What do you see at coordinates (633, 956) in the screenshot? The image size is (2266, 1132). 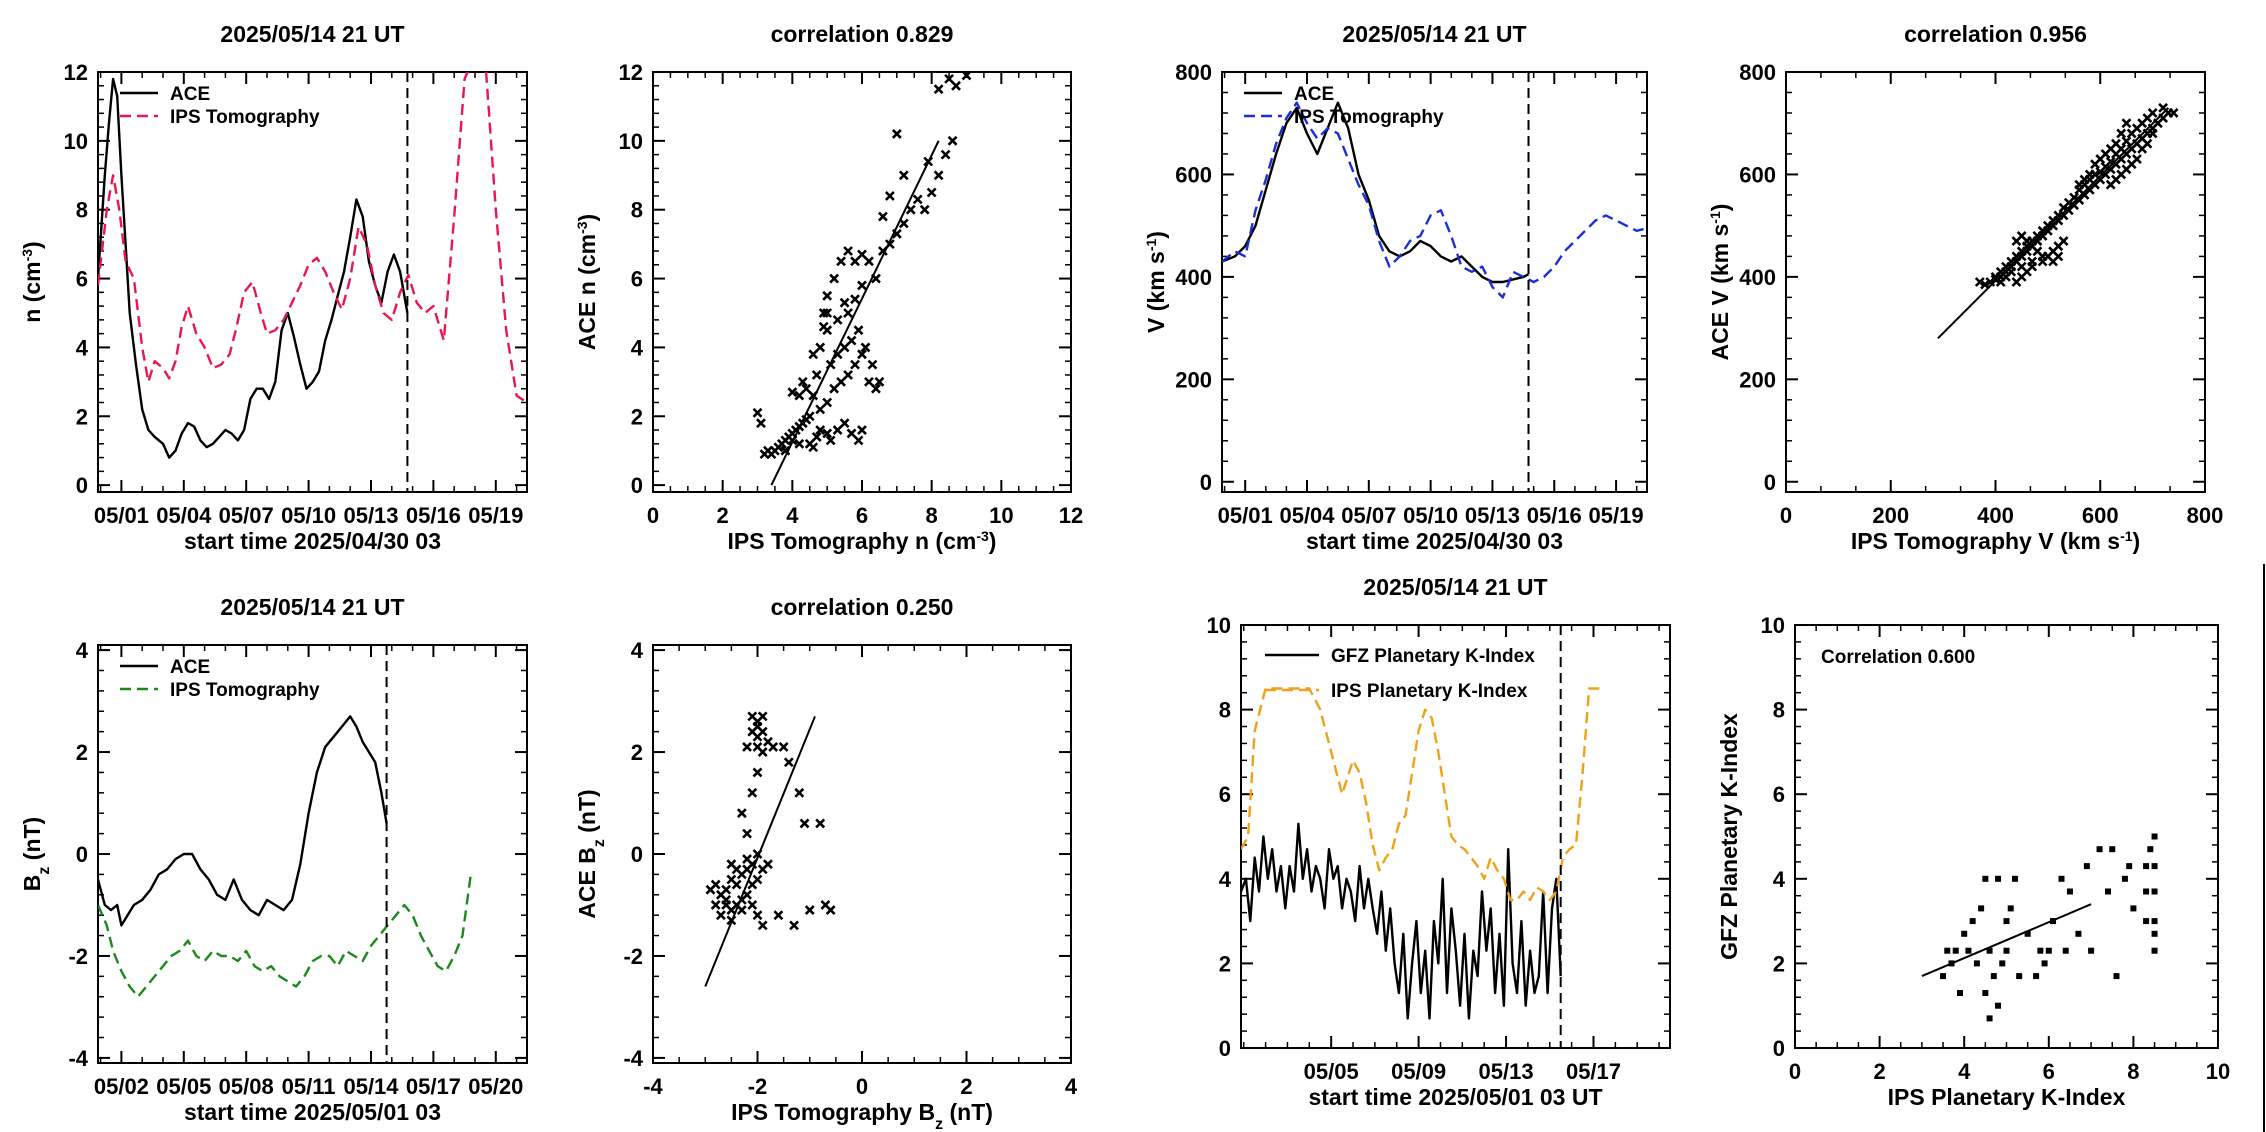 I see `y-tick-label: -2` at bounding box center [633, 956].